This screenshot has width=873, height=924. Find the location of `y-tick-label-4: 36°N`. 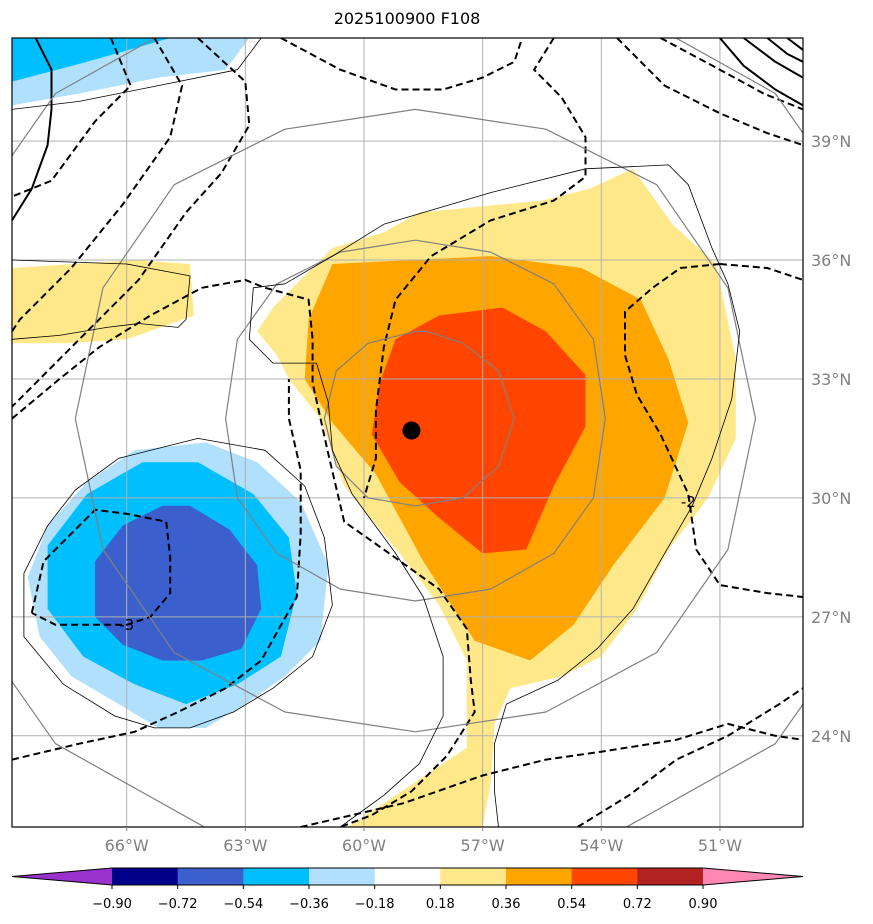

y-tick-label-4: 36°N is located at coordinates (831, 260).